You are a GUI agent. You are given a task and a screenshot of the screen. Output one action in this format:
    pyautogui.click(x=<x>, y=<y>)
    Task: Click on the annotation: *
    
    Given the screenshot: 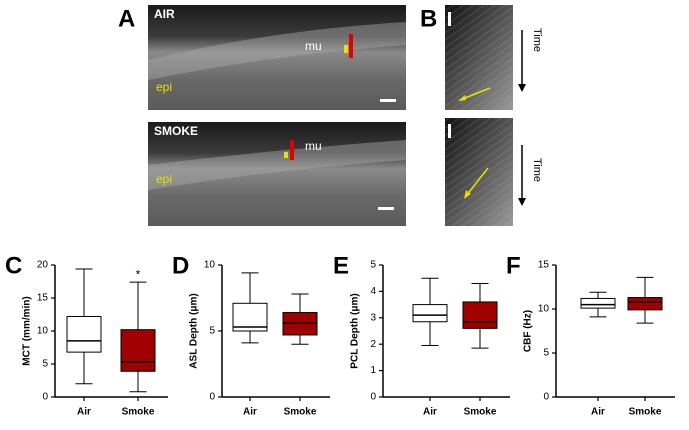 What is the action you would take?
    pyautogui.click(x=138, y=274)
    